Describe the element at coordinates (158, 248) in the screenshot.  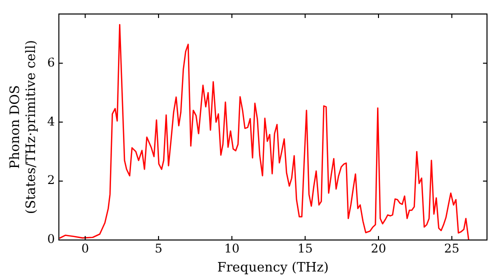
I see `x-tick-label: 5` at that location.